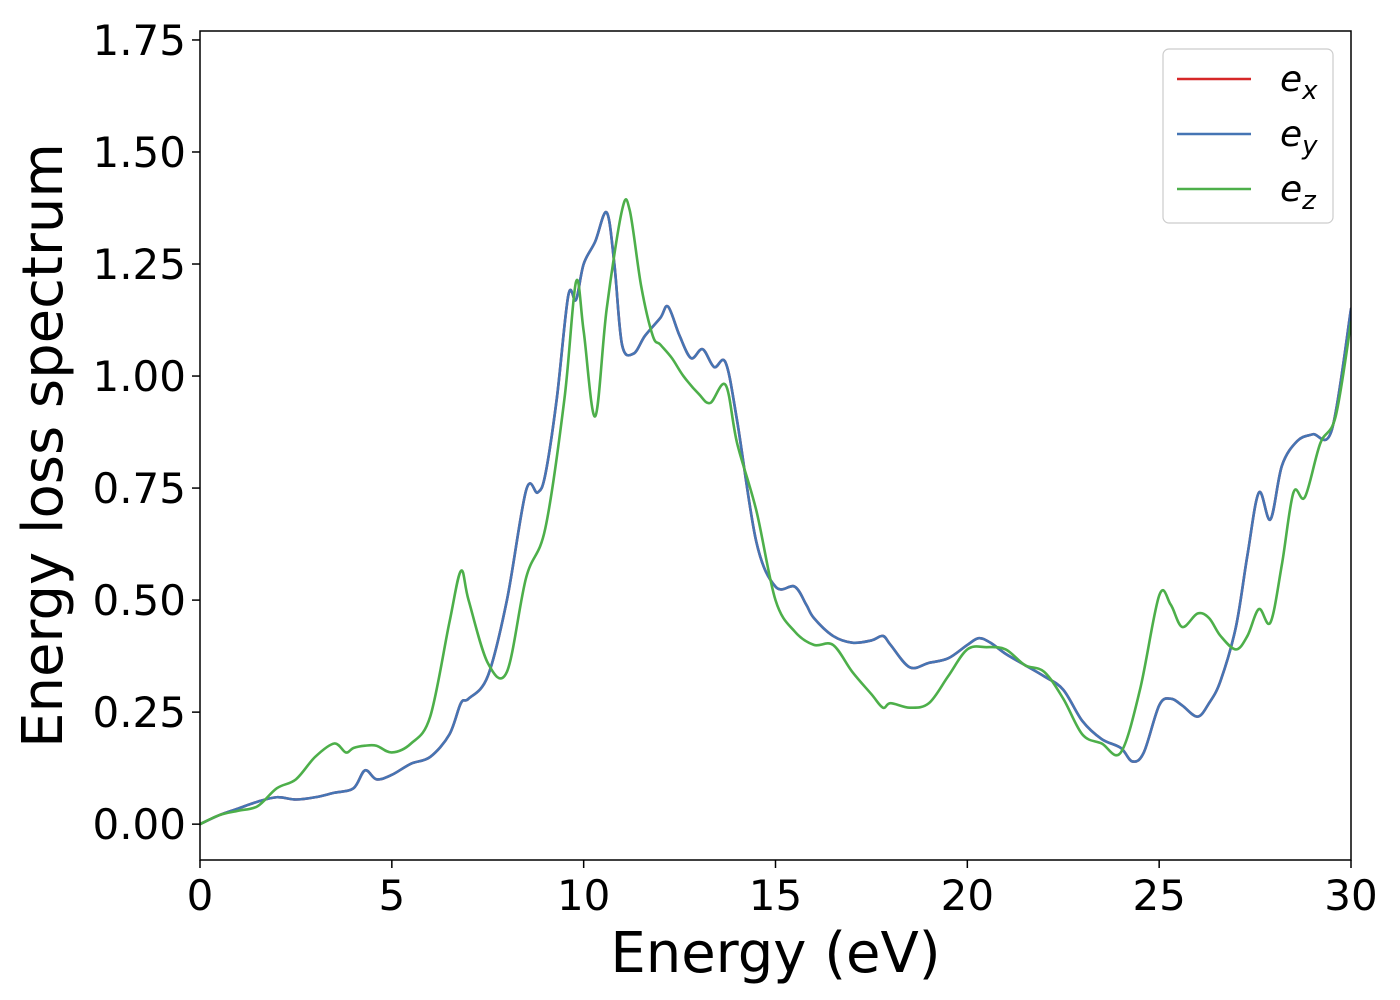 Image resolution: width=1400 pixels, height=1000 pixels. Describe the element at coordinates (583, 895) in the screenshot. I see `x-tick-label: 10` at that location.